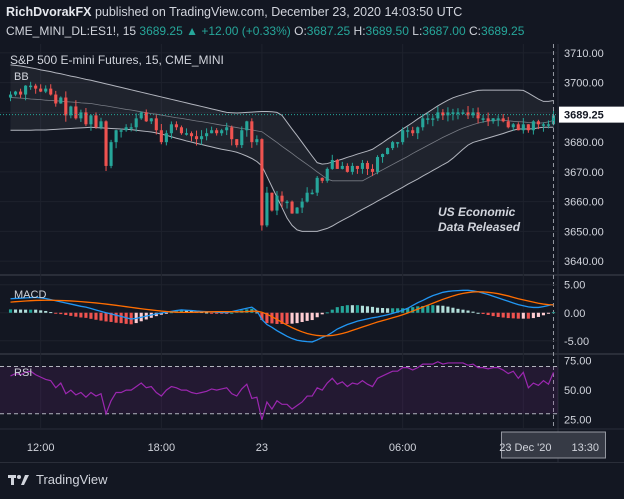  I want to click on rsi-line, so click(282, 390).